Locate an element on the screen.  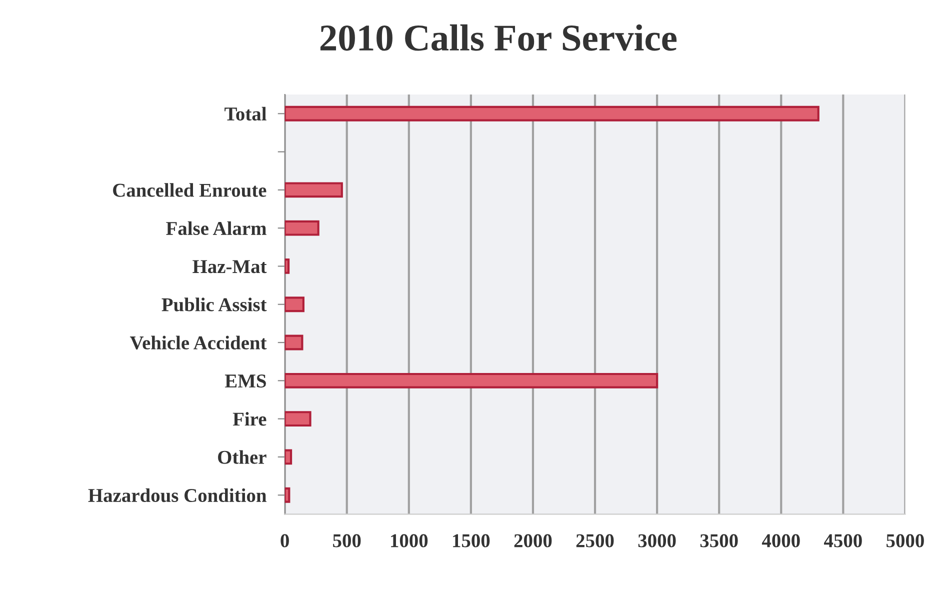
x-tick-label: 500 is located at coordinates (347, 541).